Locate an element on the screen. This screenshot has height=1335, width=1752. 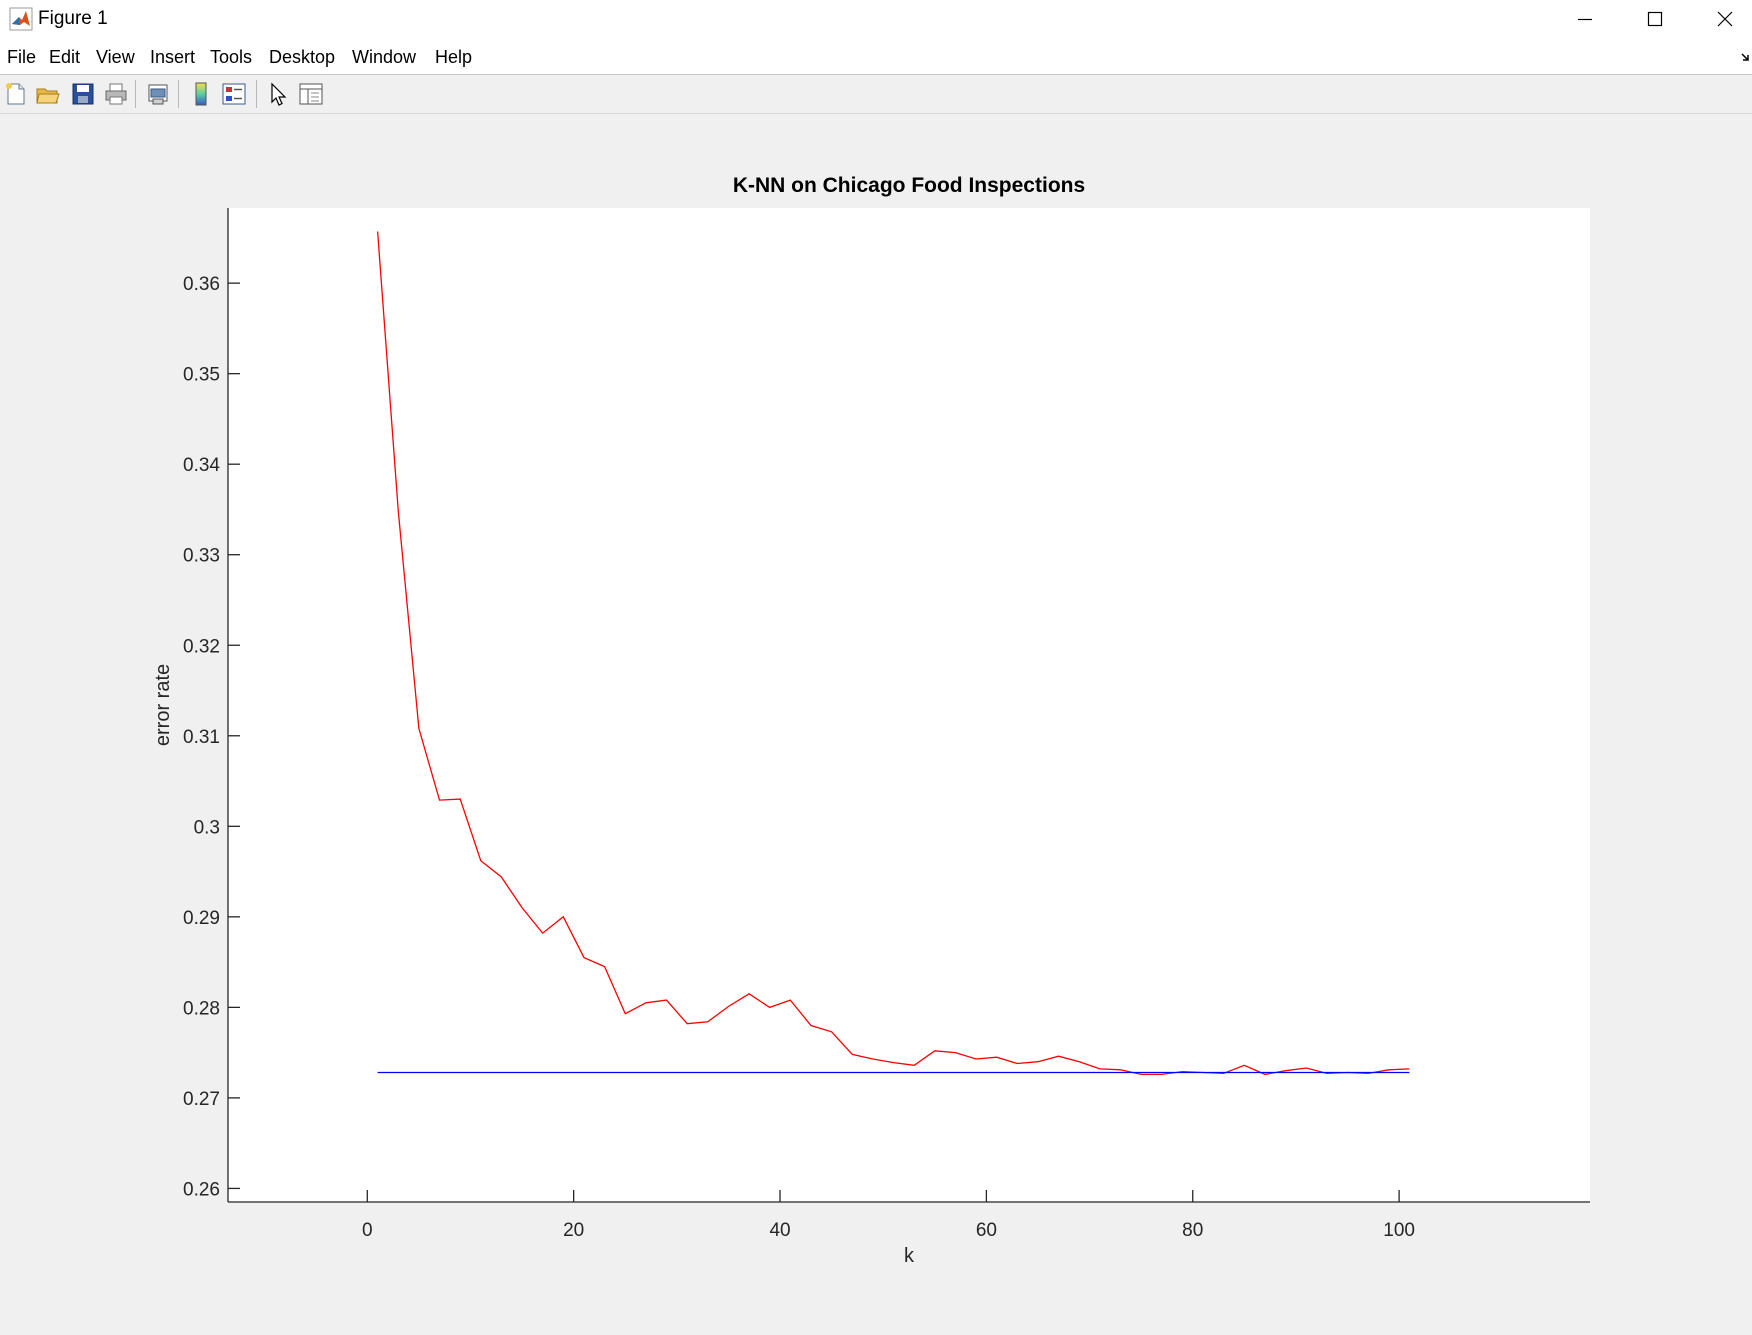
maximize-button is located at coordinates (1655, 19).